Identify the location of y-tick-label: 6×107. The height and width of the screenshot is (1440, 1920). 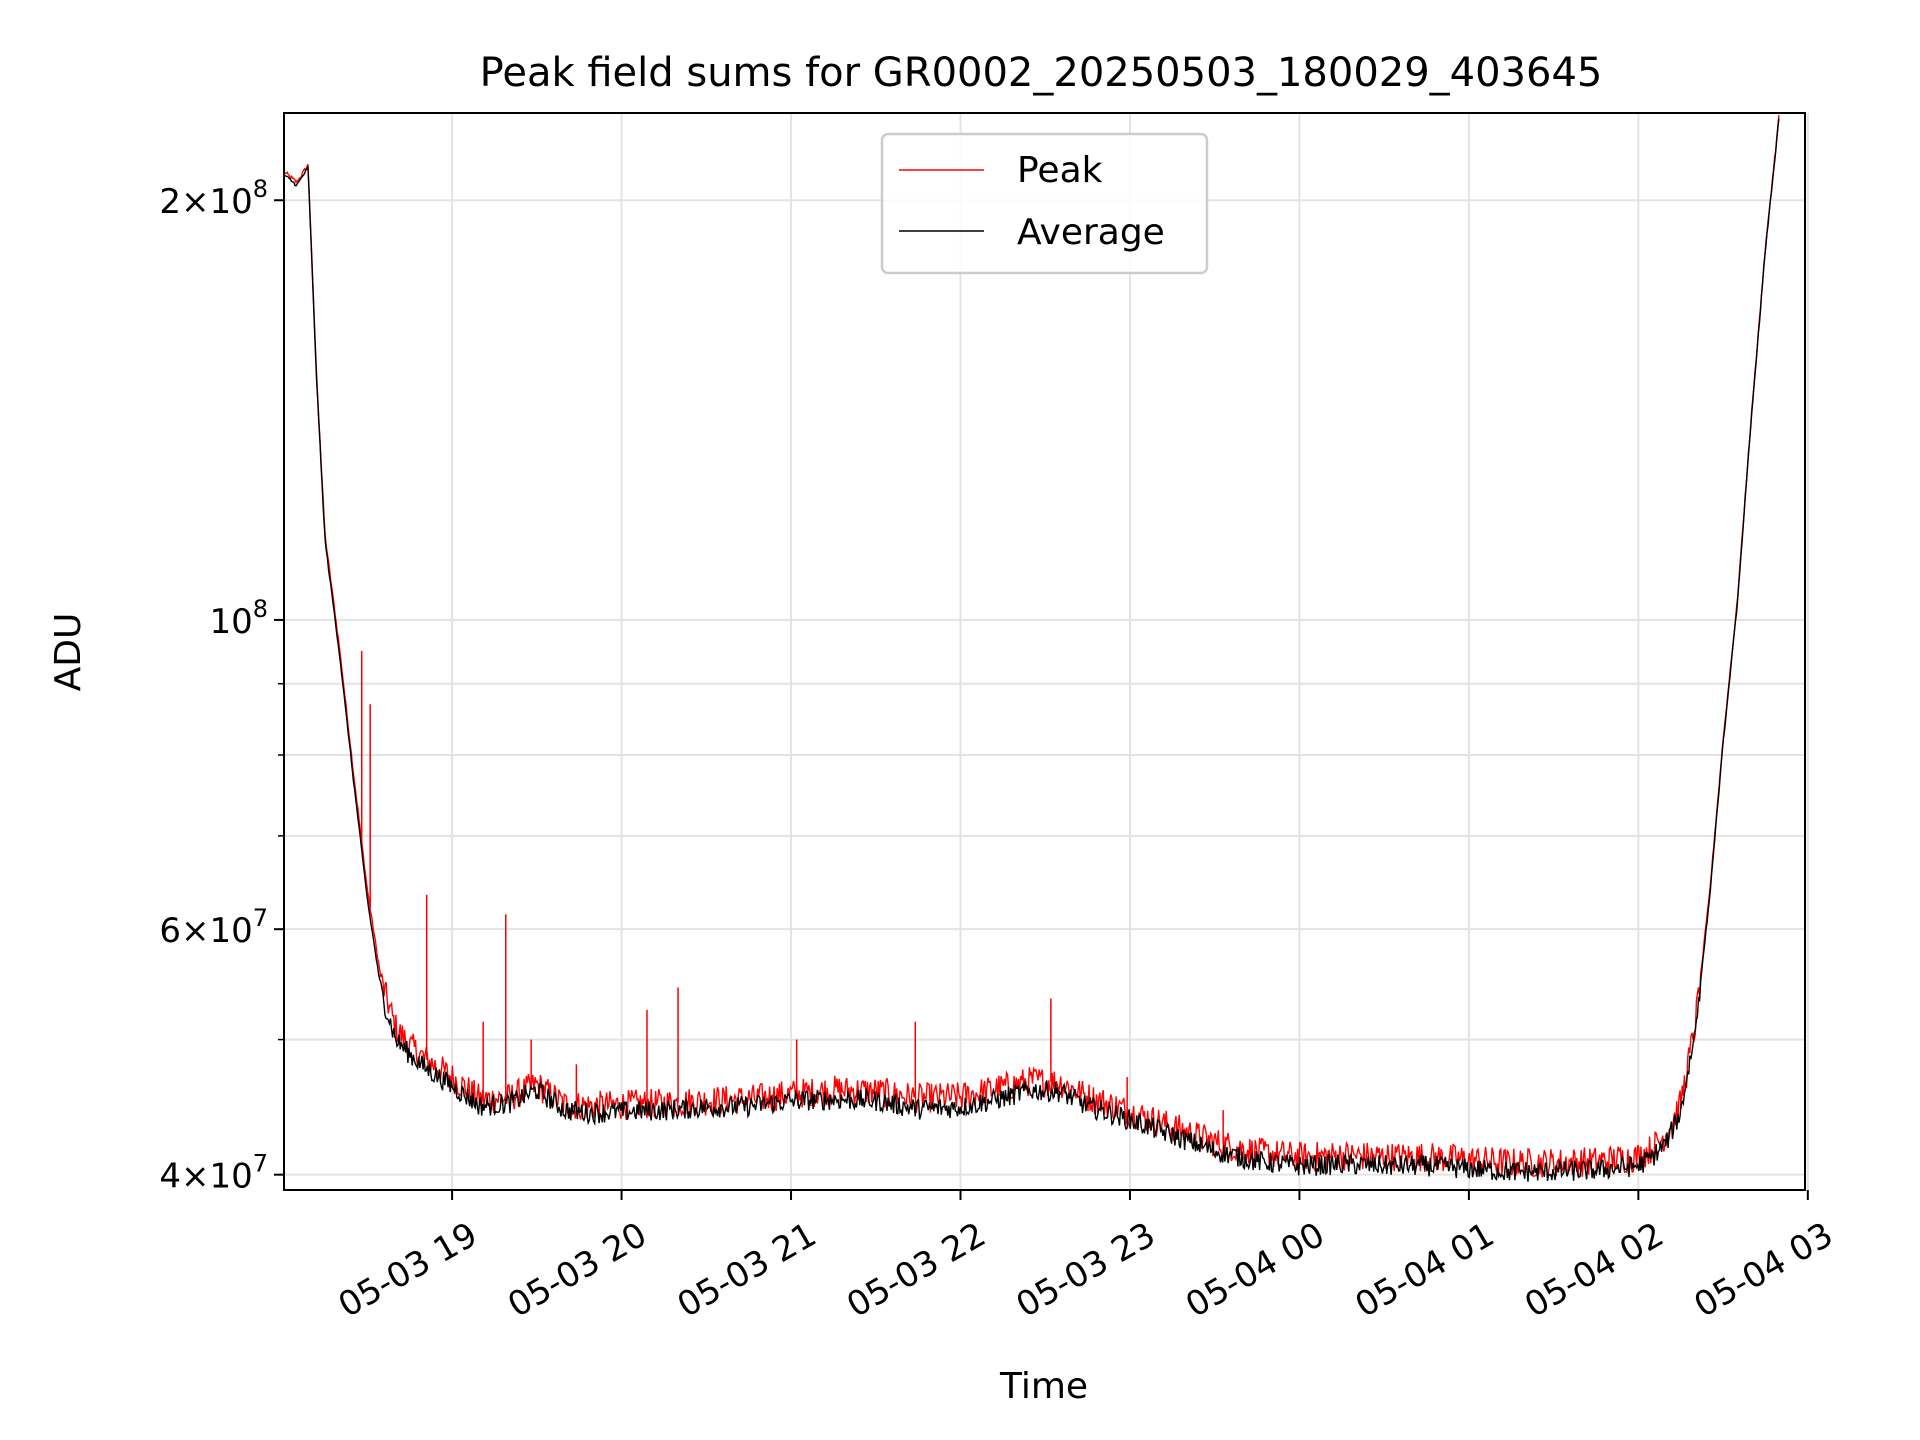
(213, 927).